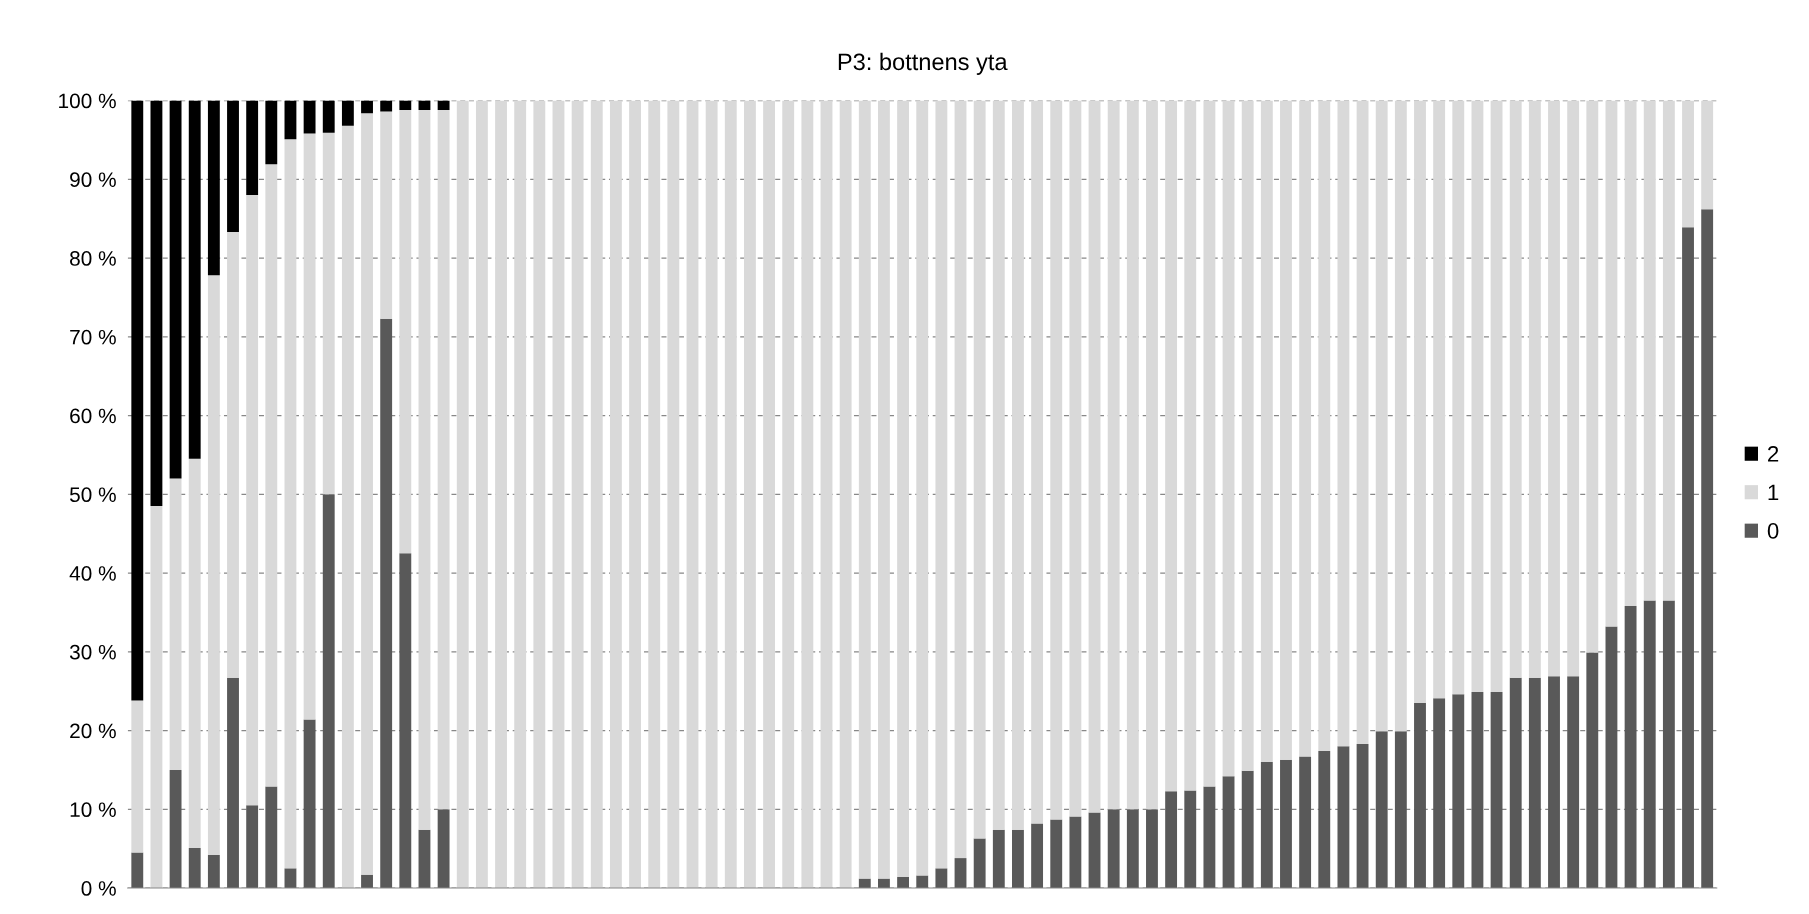  What do you see at coordinates (1773, 492) in the screenshot?
I see `legend-label: 1` at bounding box center [1773, 492].